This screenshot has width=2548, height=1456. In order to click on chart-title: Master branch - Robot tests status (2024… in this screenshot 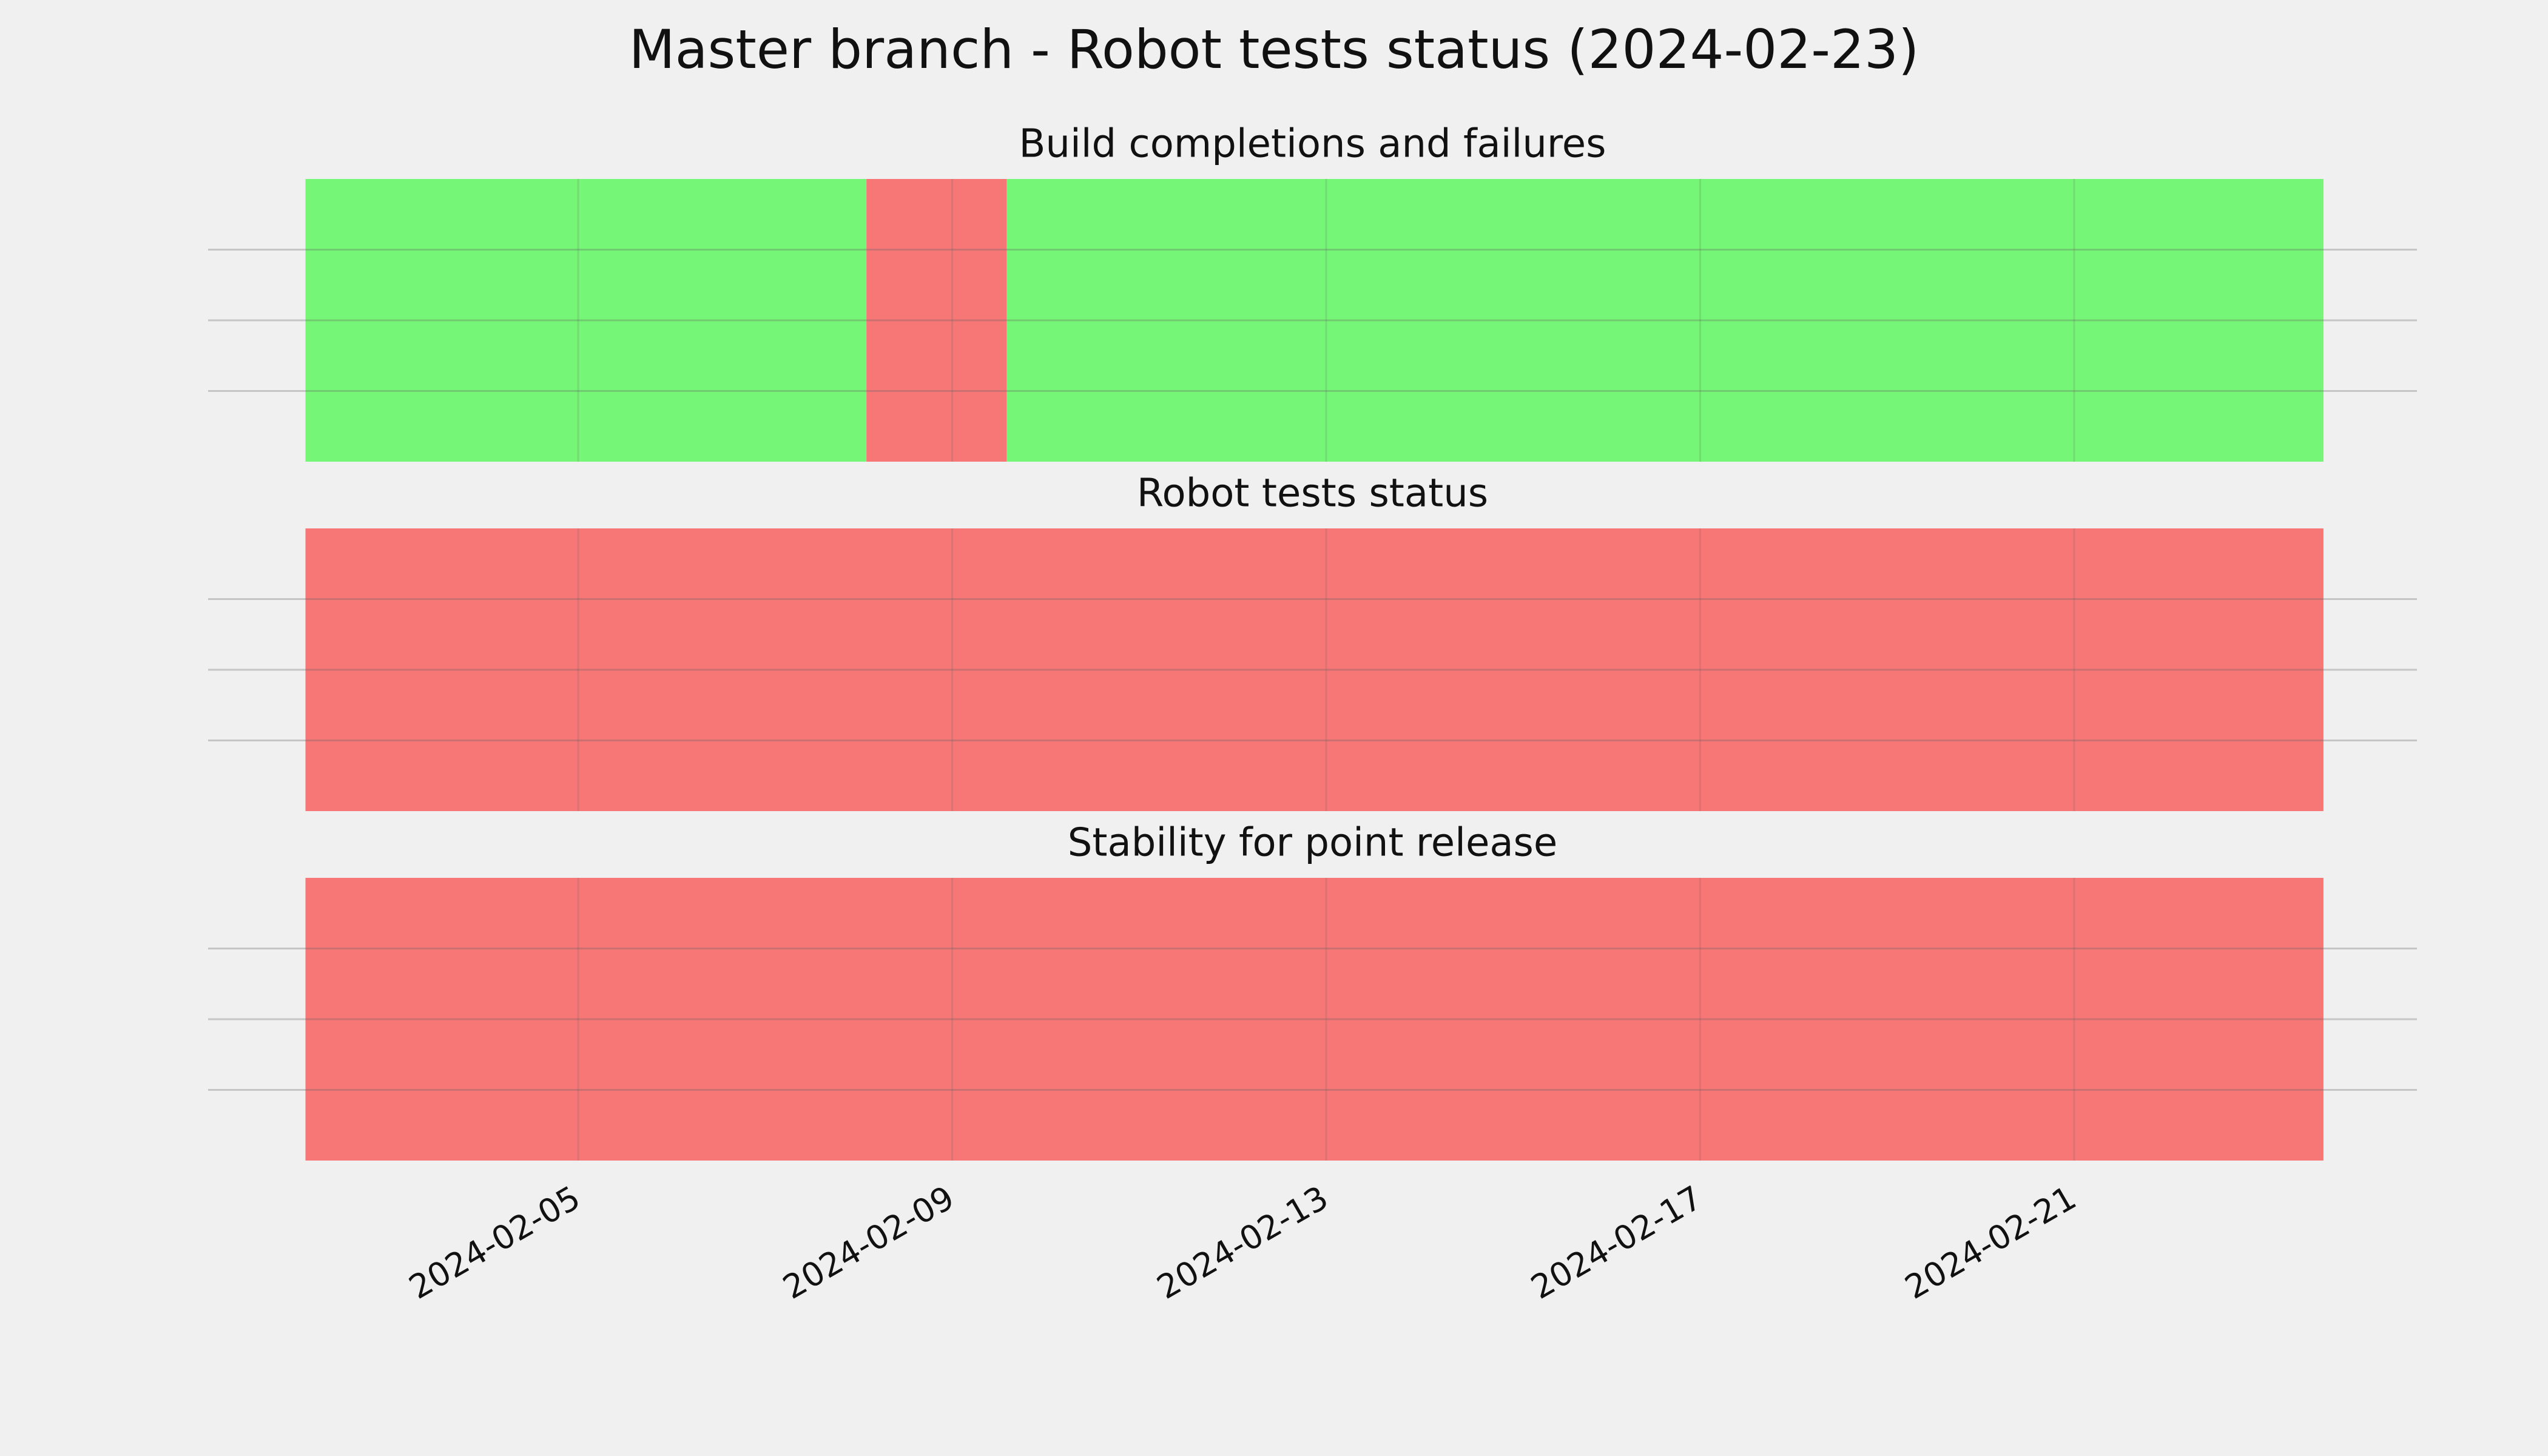, I will do `click(1274, 49)`.